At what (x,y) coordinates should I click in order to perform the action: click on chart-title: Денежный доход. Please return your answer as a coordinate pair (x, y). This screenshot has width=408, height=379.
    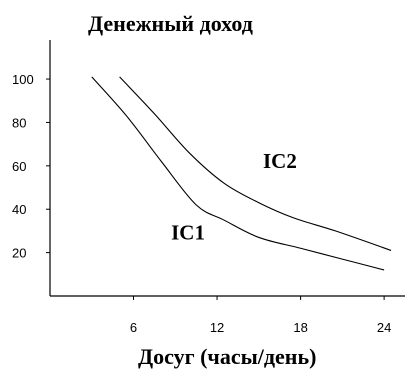
    Looking at the image, I should click on (170, 23).